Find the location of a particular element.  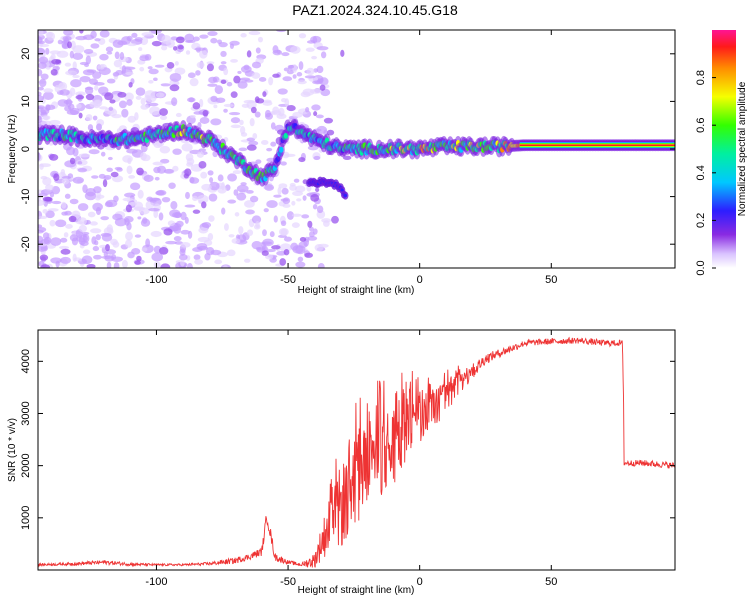

colorbar-ticks: 0.0 0.2 0.4 0.6 0.8 is located at coordinates (705, 173).